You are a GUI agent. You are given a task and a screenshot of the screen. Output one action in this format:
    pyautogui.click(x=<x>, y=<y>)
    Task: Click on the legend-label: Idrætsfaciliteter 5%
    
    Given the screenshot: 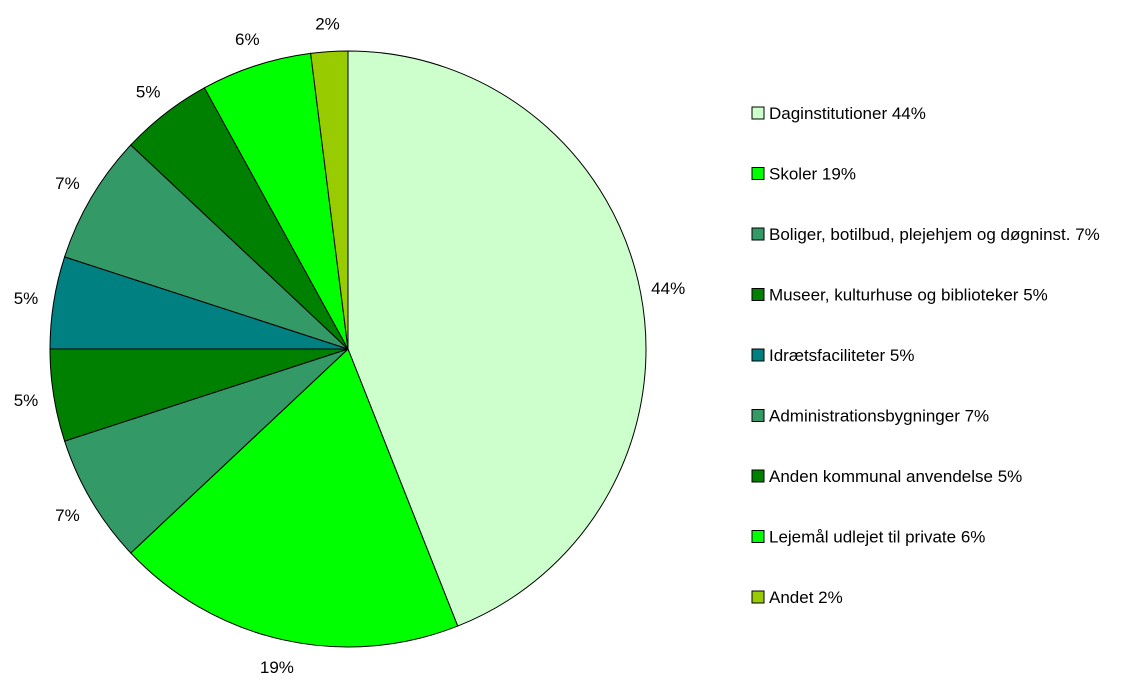 What is the action you would take?
    pyautogui.click(x=842, y=355)
    